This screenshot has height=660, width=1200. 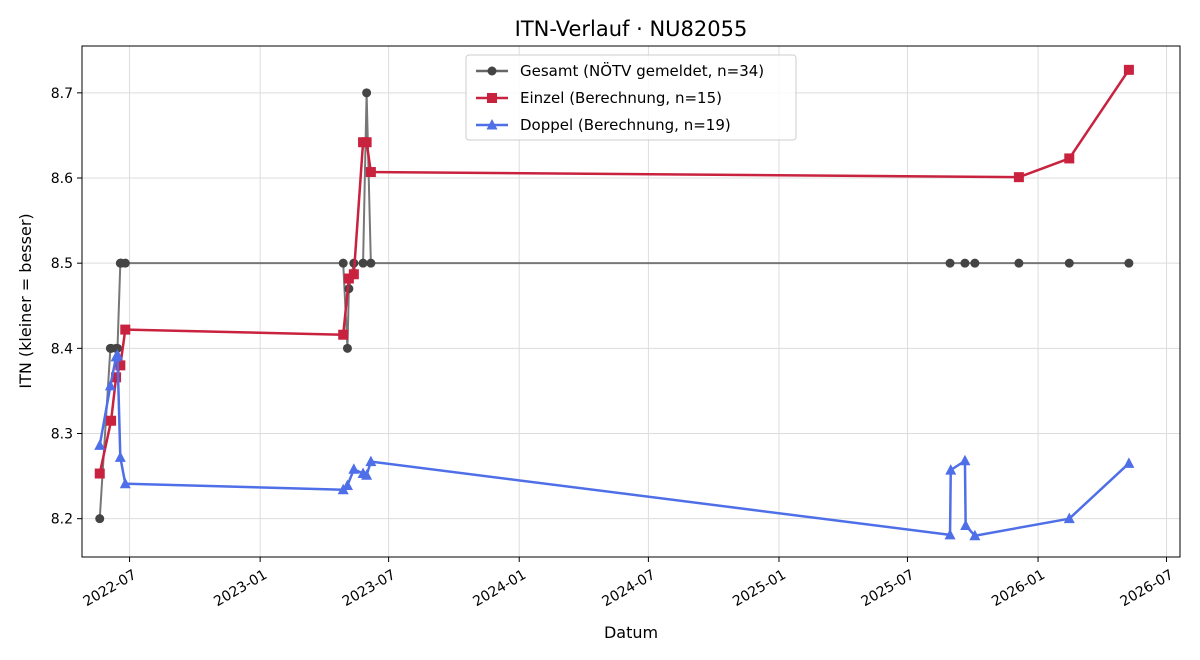 I want to click on legend-item: Einzel (Berechnung, n=15), so click(x=599, y=98).